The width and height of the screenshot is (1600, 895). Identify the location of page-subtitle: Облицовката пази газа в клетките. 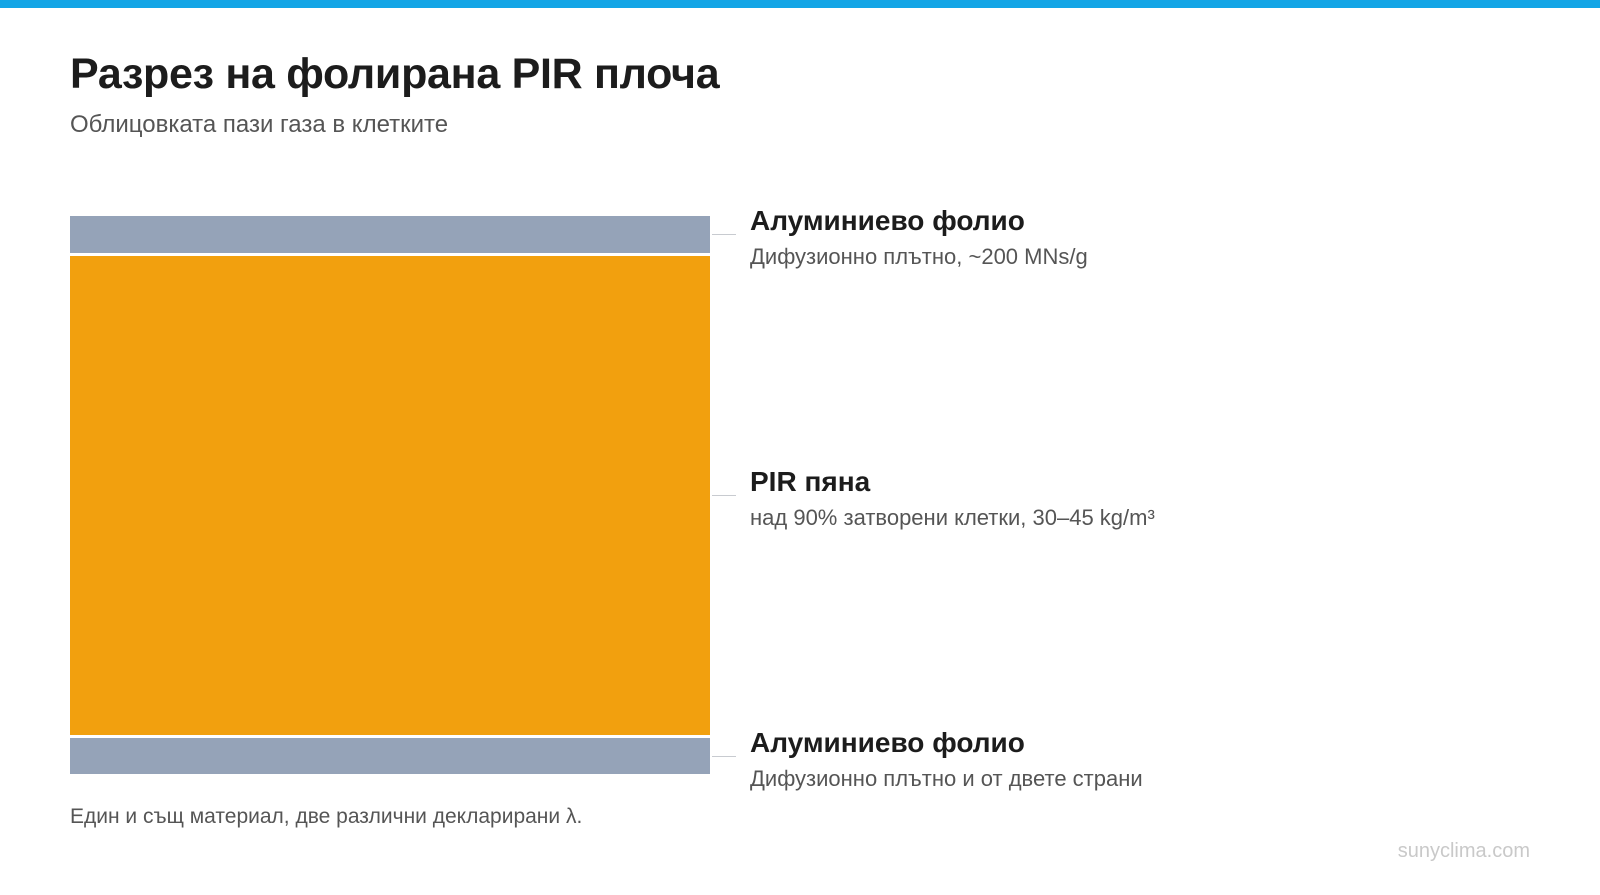
(259, 124).